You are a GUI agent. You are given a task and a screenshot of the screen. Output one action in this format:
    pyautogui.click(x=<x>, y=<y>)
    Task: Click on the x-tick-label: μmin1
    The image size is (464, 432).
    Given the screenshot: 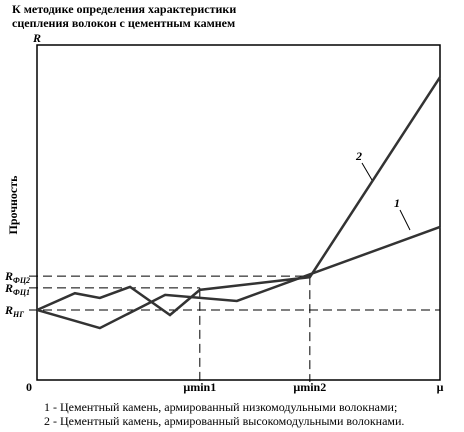 What is the action you would take?
    pyautogui.click(x=199, y=387)
    